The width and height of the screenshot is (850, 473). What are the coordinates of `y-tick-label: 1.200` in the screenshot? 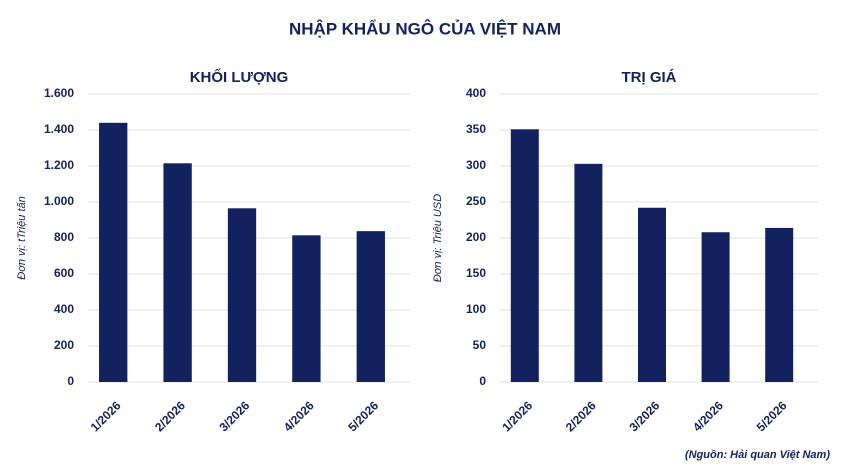 It's located at (59, 165).